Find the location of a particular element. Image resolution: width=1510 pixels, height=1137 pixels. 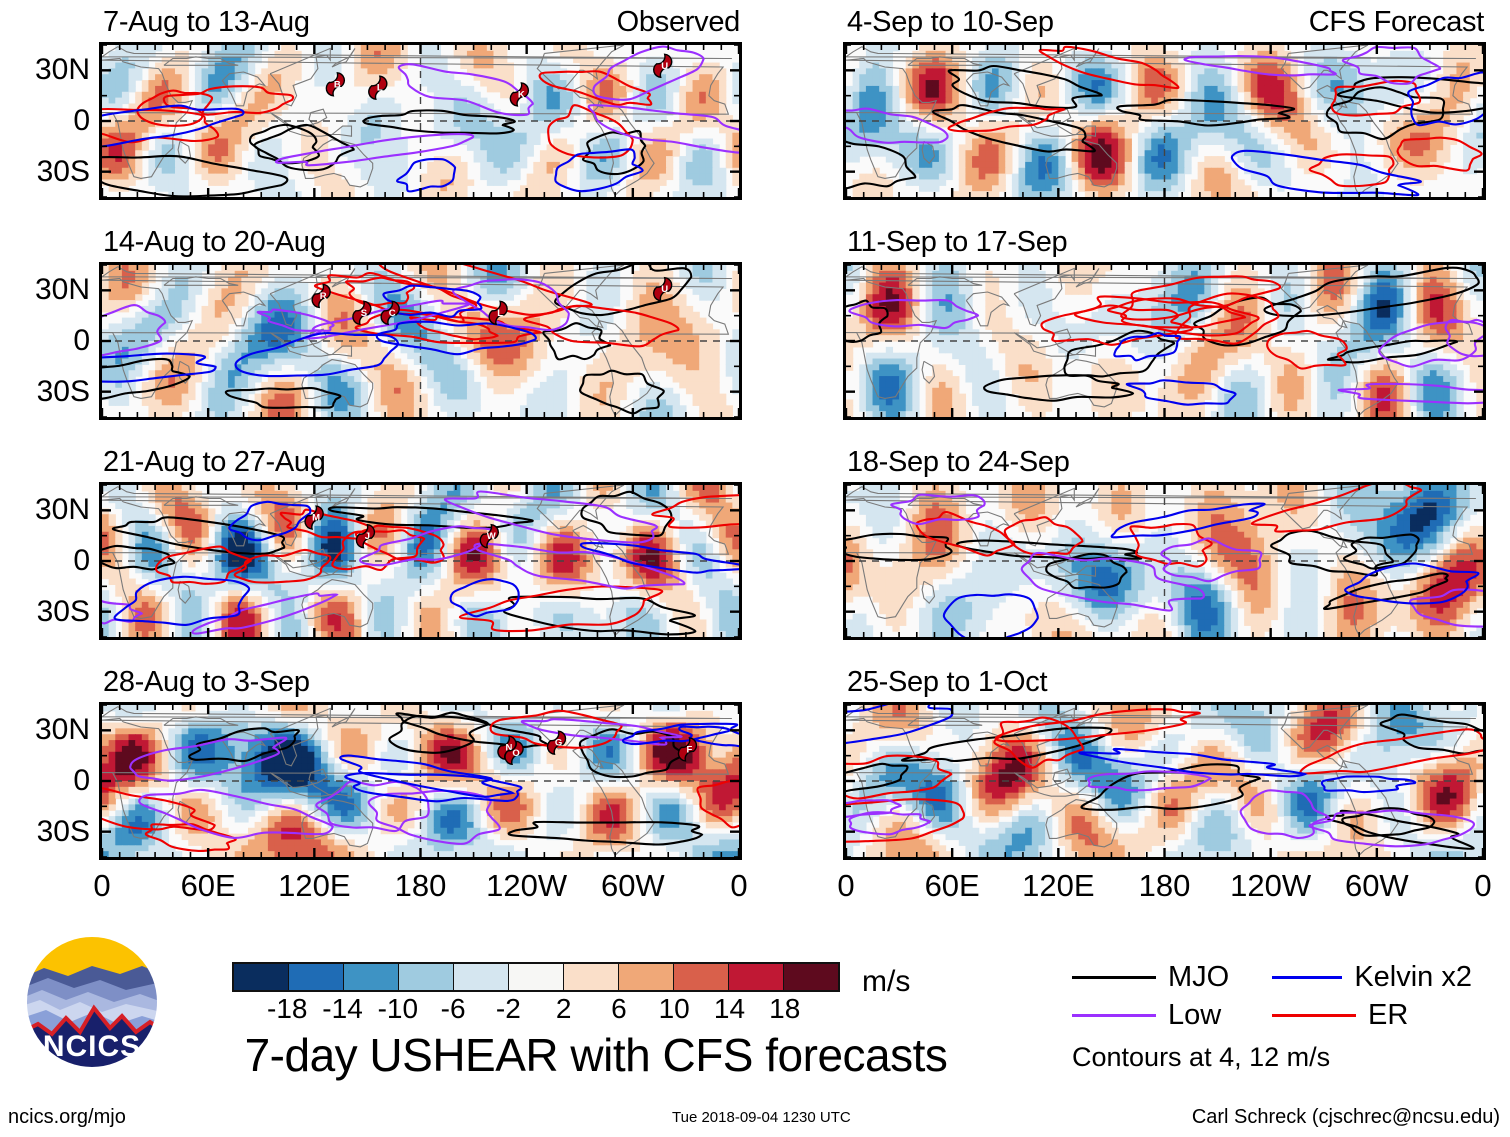

x-tick-label-observed-6: 0 is located at coordinates (739, 885).